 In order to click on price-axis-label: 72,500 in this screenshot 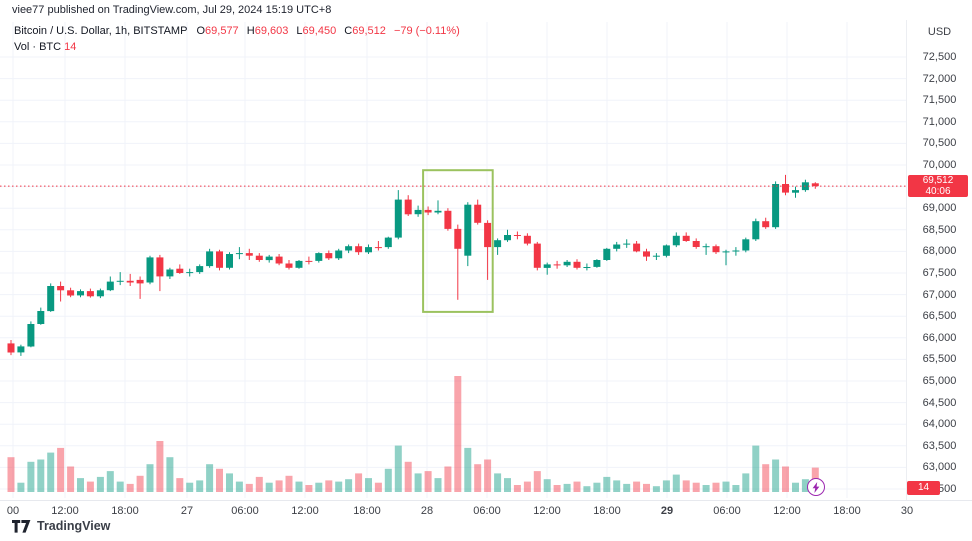, I will do `click(939, 57)`.